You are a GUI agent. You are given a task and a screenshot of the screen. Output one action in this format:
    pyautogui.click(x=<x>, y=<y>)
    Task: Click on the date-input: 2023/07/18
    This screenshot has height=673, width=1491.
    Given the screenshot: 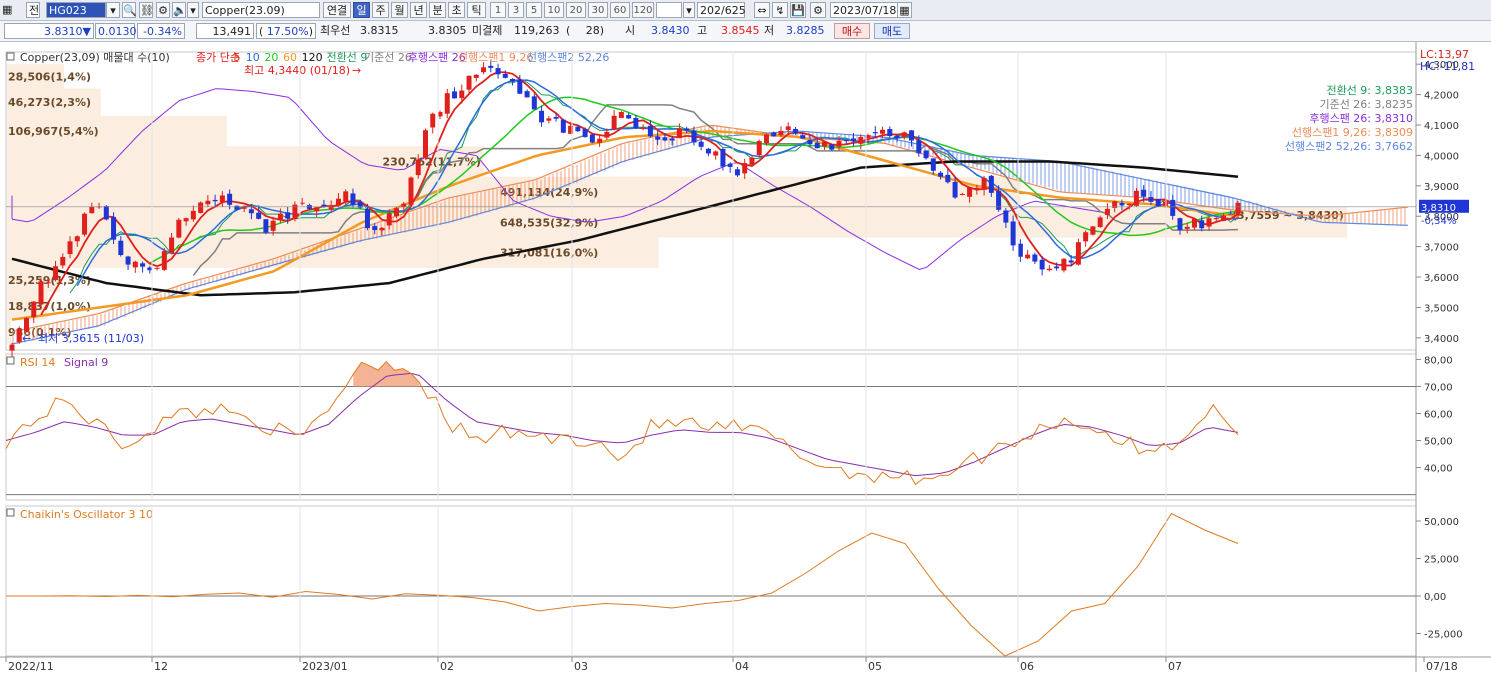 What is the action you would take?
    pyautogui.click(x=864, y=10)
    